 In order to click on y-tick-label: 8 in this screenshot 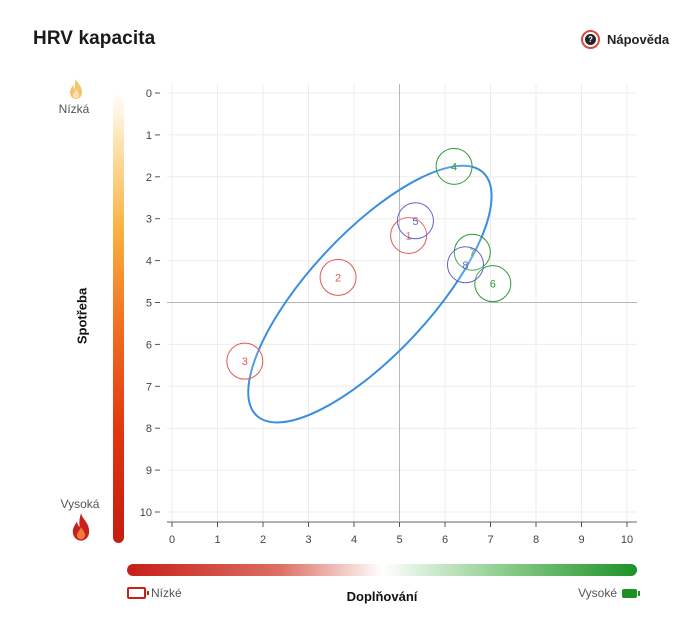, I will do `click(149, 429)`.